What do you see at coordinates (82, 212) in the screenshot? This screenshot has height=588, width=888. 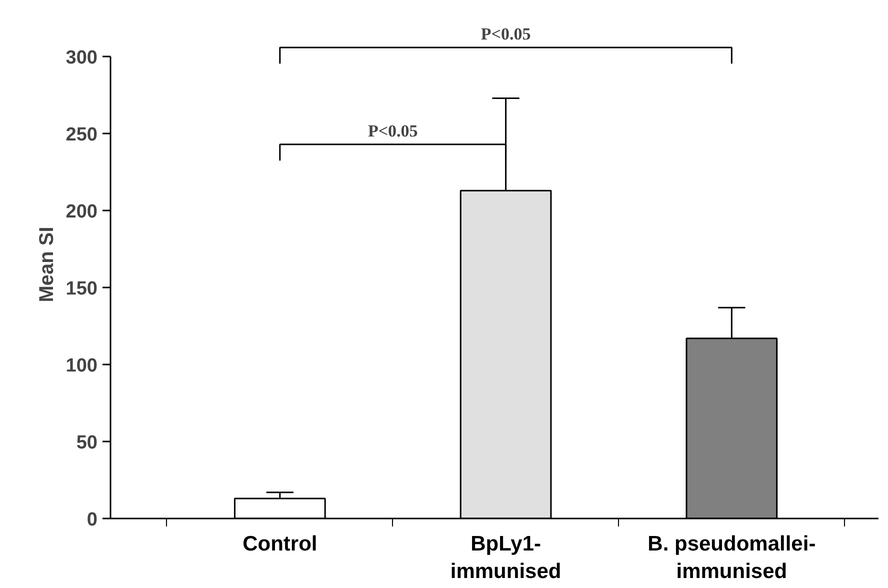 I see `y-tick-label: 200` at bounding box center [82, 212].